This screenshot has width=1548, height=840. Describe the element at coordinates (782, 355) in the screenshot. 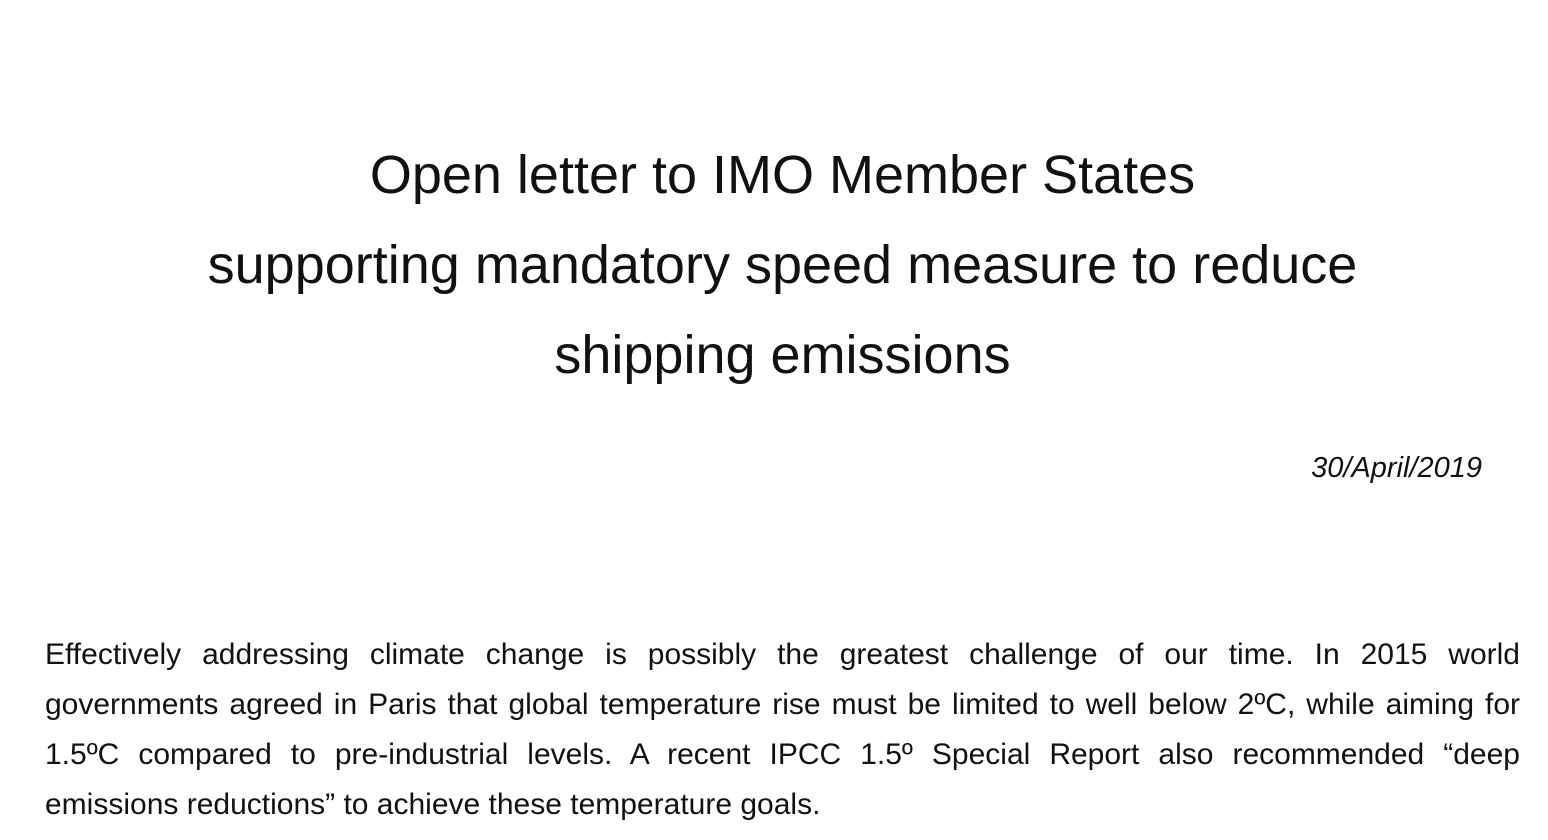

I see `title-line: shipping emissions` at that location.